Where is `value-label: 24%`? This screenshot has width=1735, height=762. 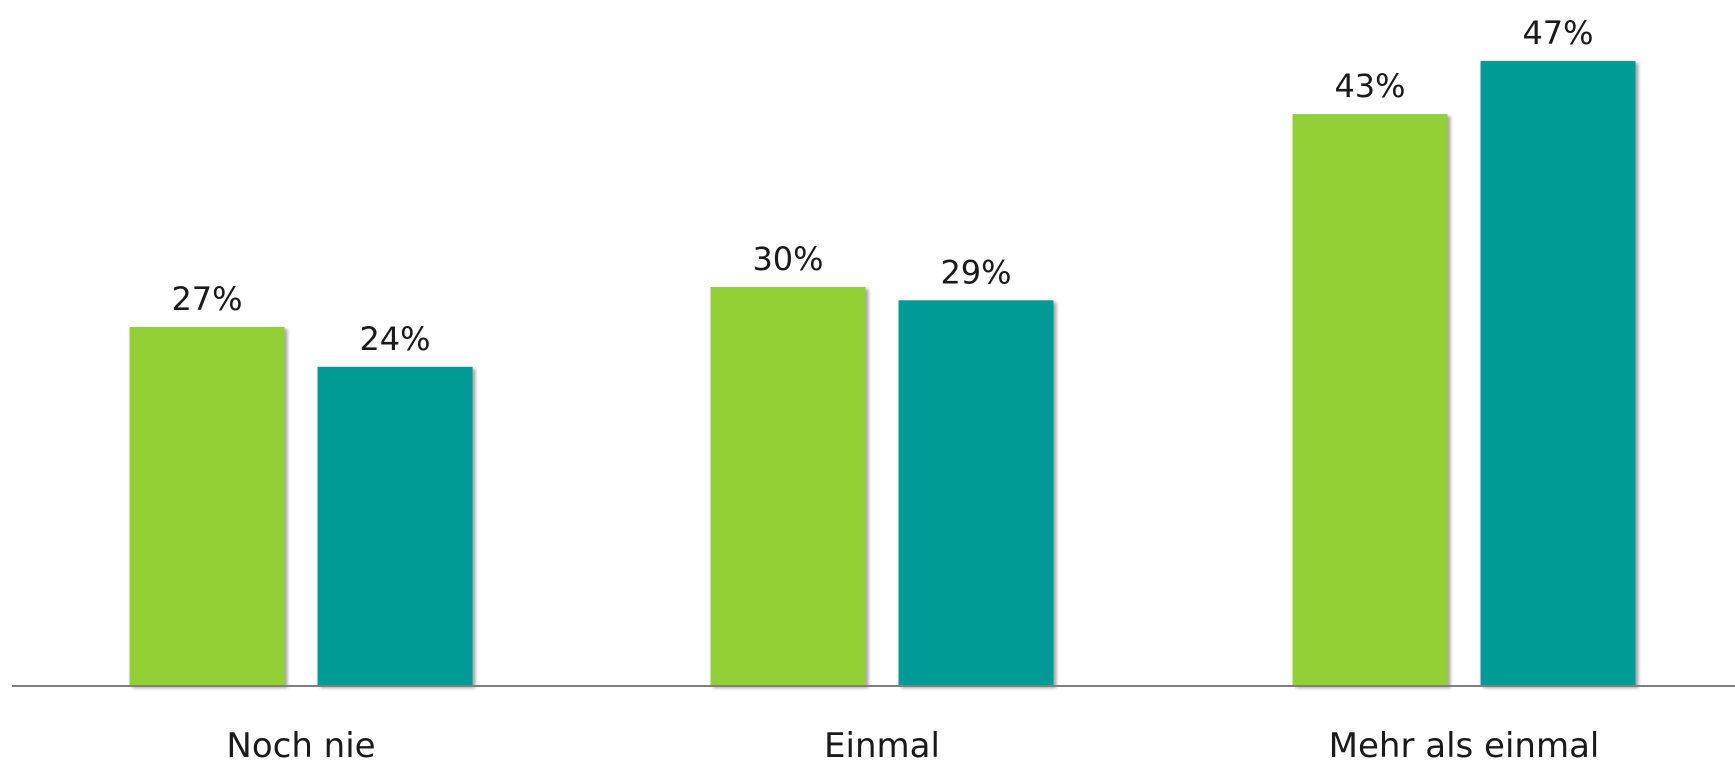 value-label: 24% is located at coordinates (394, 339).